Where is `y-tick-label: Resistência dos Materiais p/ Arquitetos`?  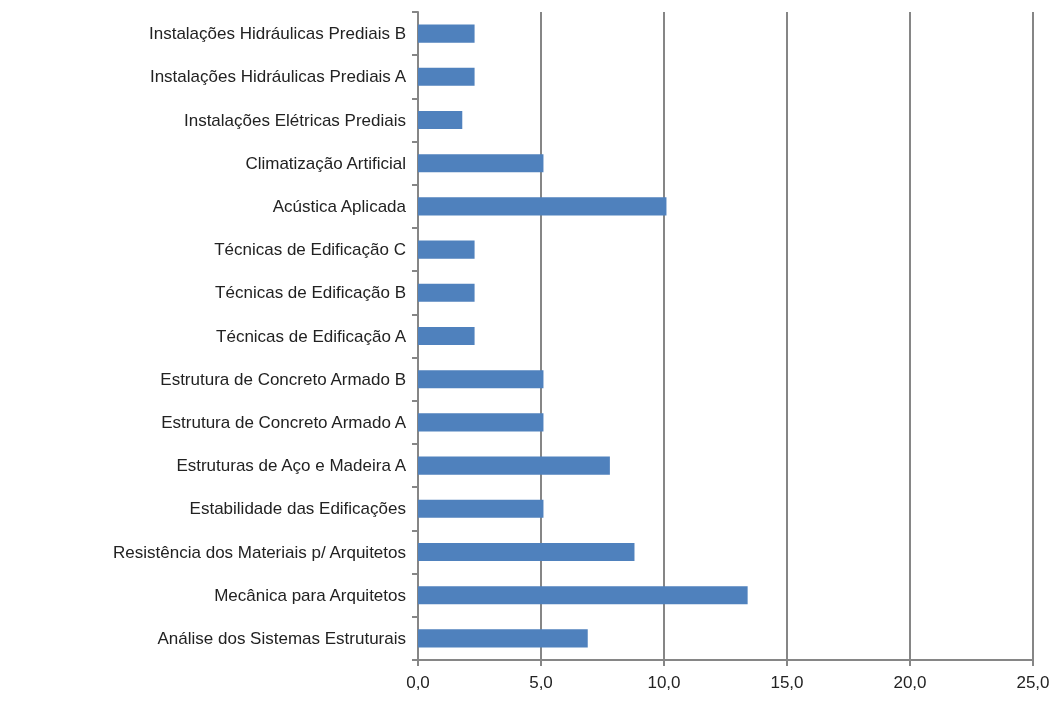
y-tick-label: Resistência dos Materiais p/ Arquitetos is located at coordinates (259, 552).